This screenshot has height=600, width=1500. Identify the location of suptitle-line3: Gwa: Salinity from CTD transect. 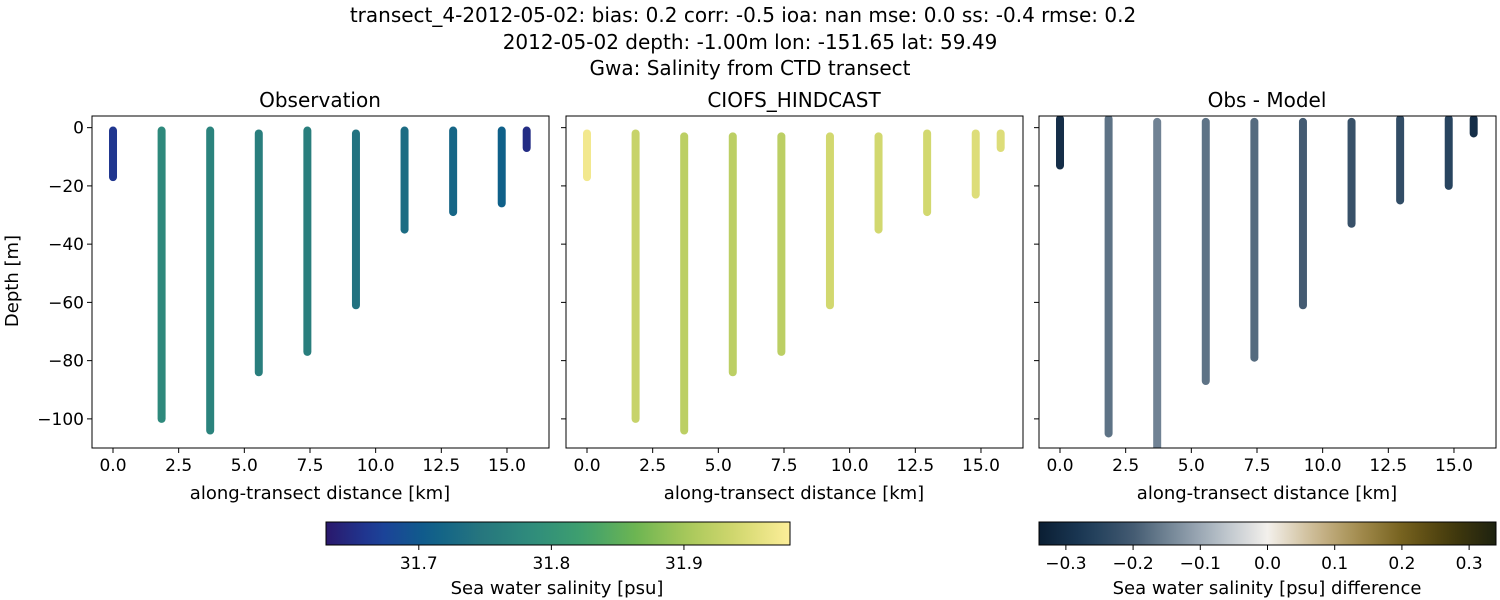
(750, 68).